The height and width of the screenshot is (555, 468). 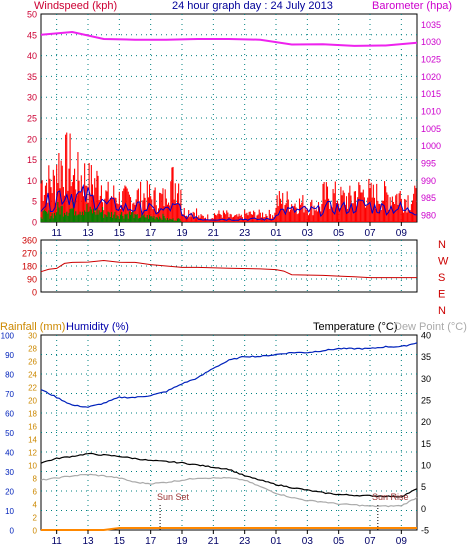 What do you see at coordinates (412, 6) in the screenshot?
I see `barometer-axis-title: Barometer (hpa)` at bounding box center [412, 6].